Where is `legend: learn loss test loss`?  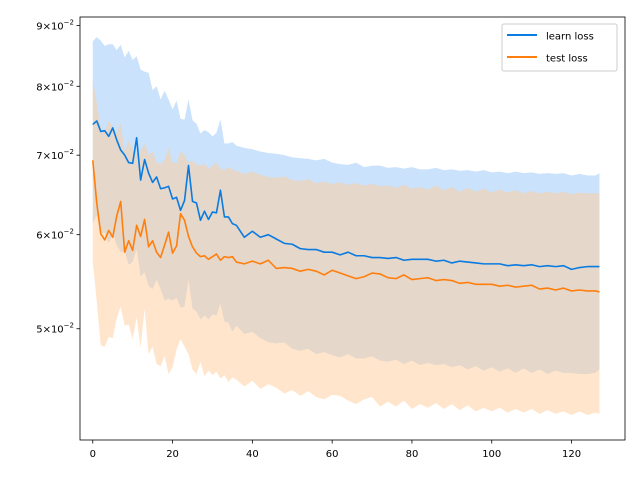
legend: learn loss test loss is located at coordinates (559, 47).